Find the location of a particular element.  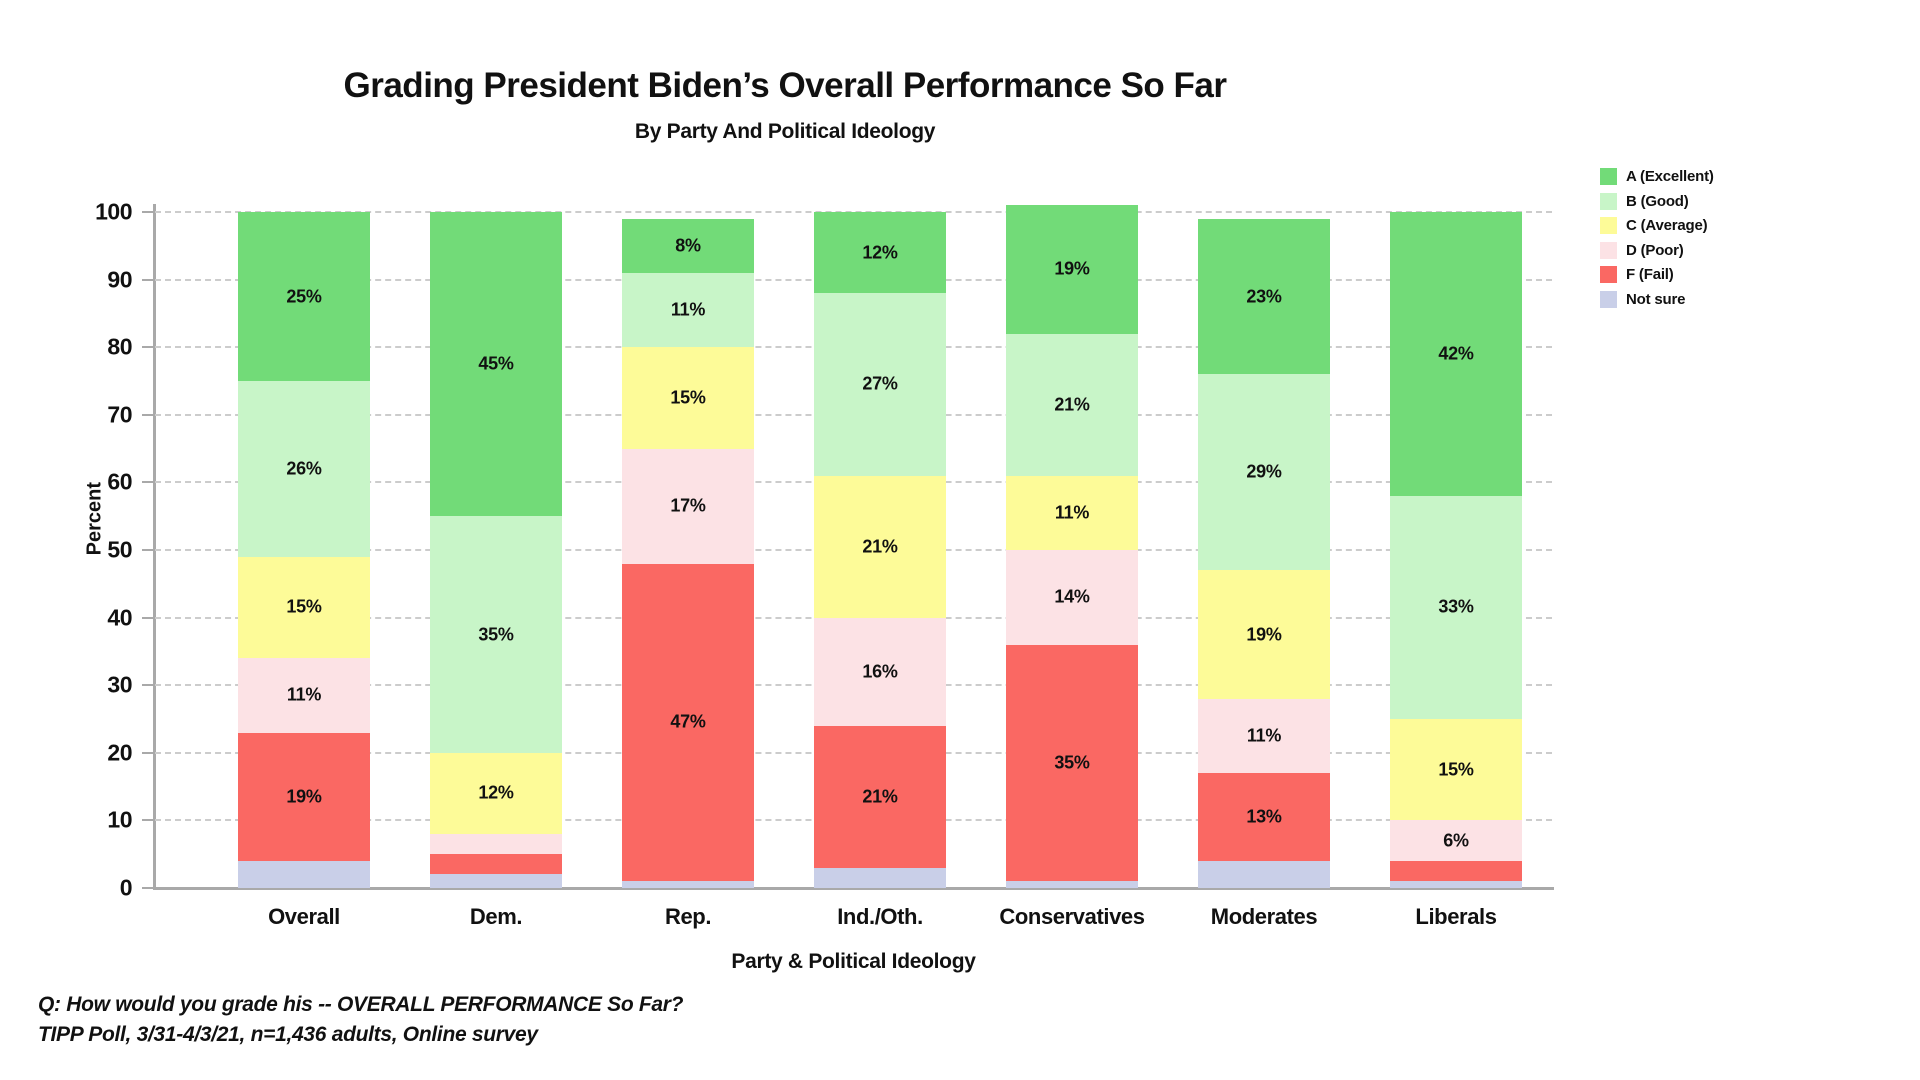

segment-label: 35% is located at coordinates (1072, 762).